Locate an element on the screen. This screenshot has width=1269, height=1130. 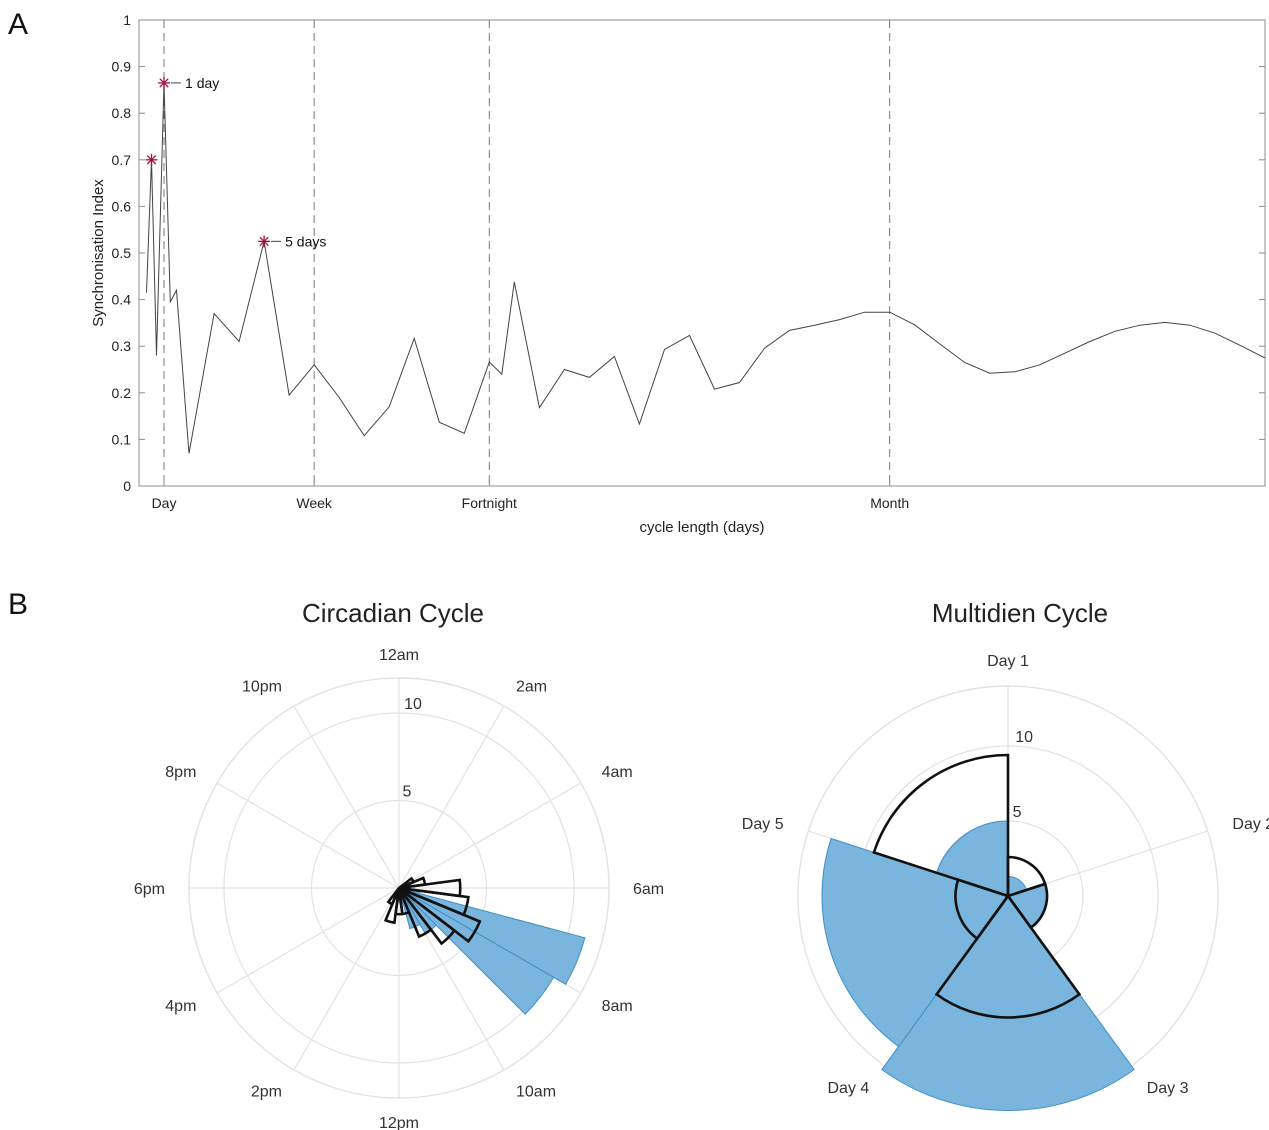
peak-marker: 5 days is located at coordinates (292, 241).